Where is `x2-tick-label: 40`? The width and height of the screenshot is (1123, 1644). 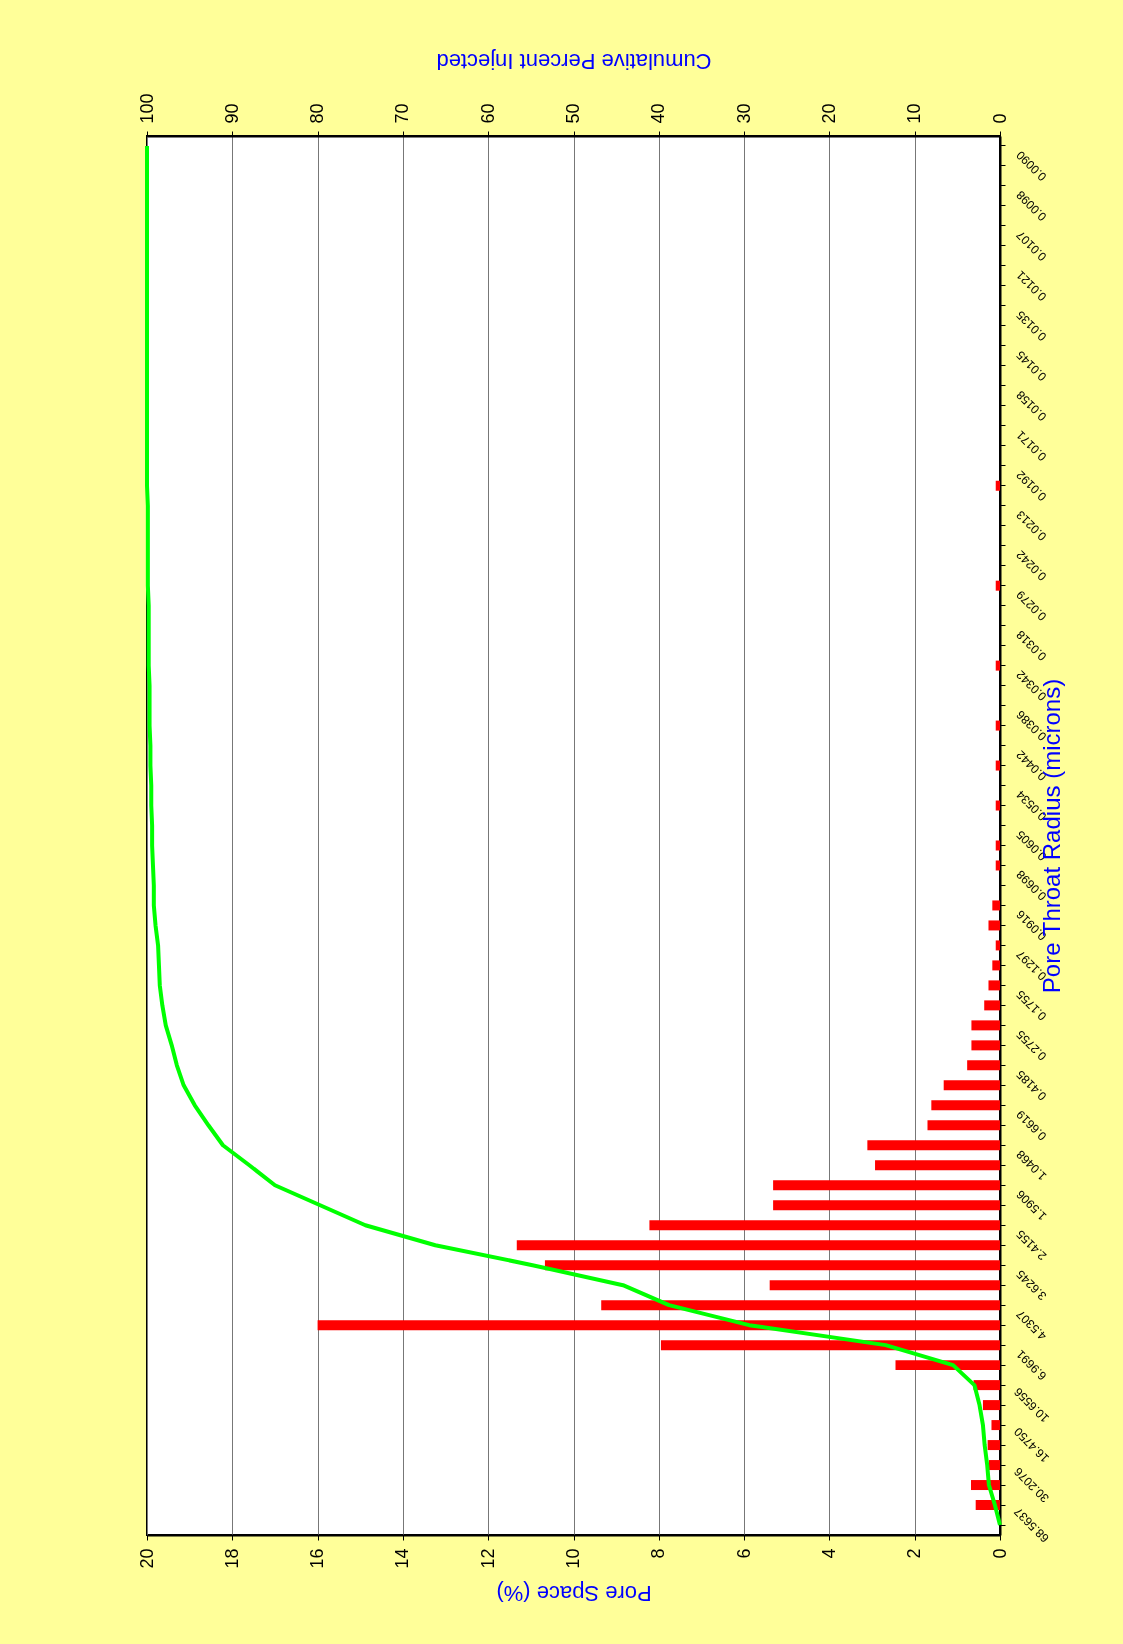 x2-tick-label: 40 is located at coordinates (658, 113).